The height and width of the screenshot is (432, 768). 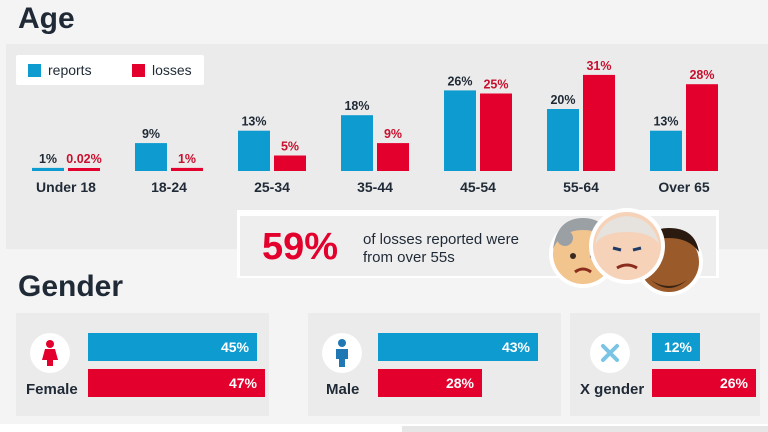 I want to click on gender-label-female: Female, so click(x=52, y=389).